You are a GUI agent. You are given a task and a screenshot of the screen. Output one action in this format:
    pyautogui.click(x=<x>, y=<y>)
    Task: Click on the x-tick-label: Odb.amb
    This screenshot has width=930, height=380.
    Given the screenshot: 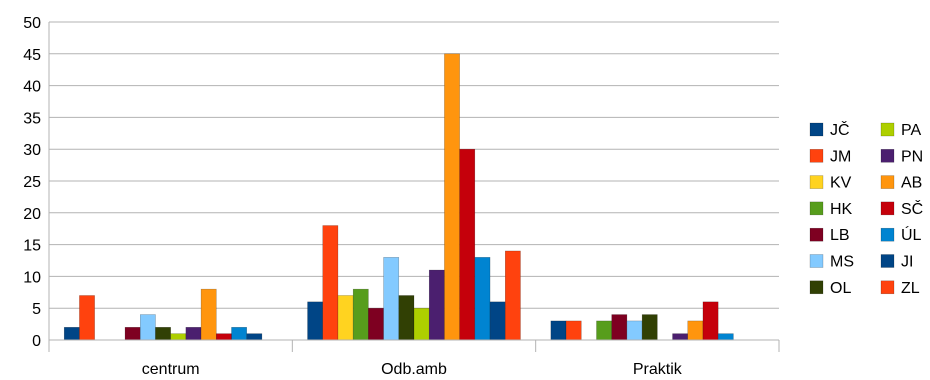 What is the action you would take?
    pyautogui.click(x=414, y=369)
    